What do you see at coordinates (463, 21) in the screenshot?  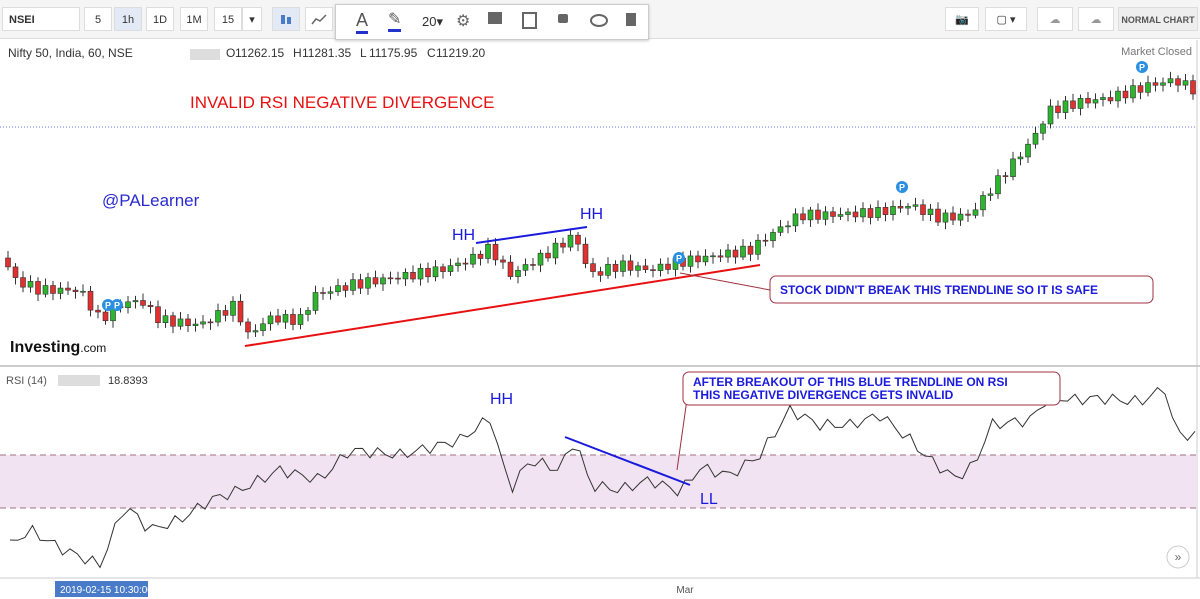 I see `settings: ⚙` at bounding box center [463, 21].